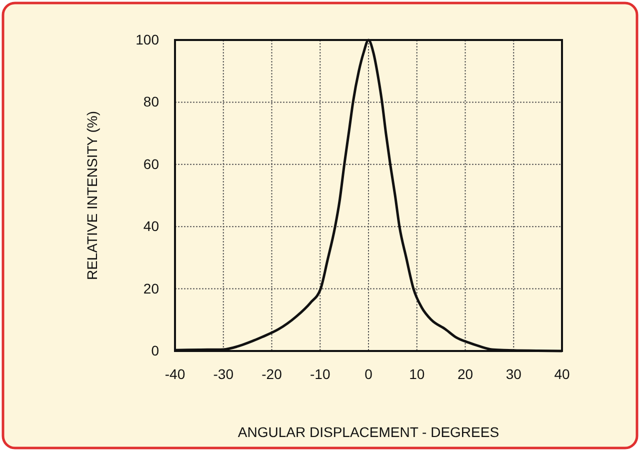  I want to click on x-axis-title: ANGULAR DISPLACEMENT - DEGREES, so click(369, 432).